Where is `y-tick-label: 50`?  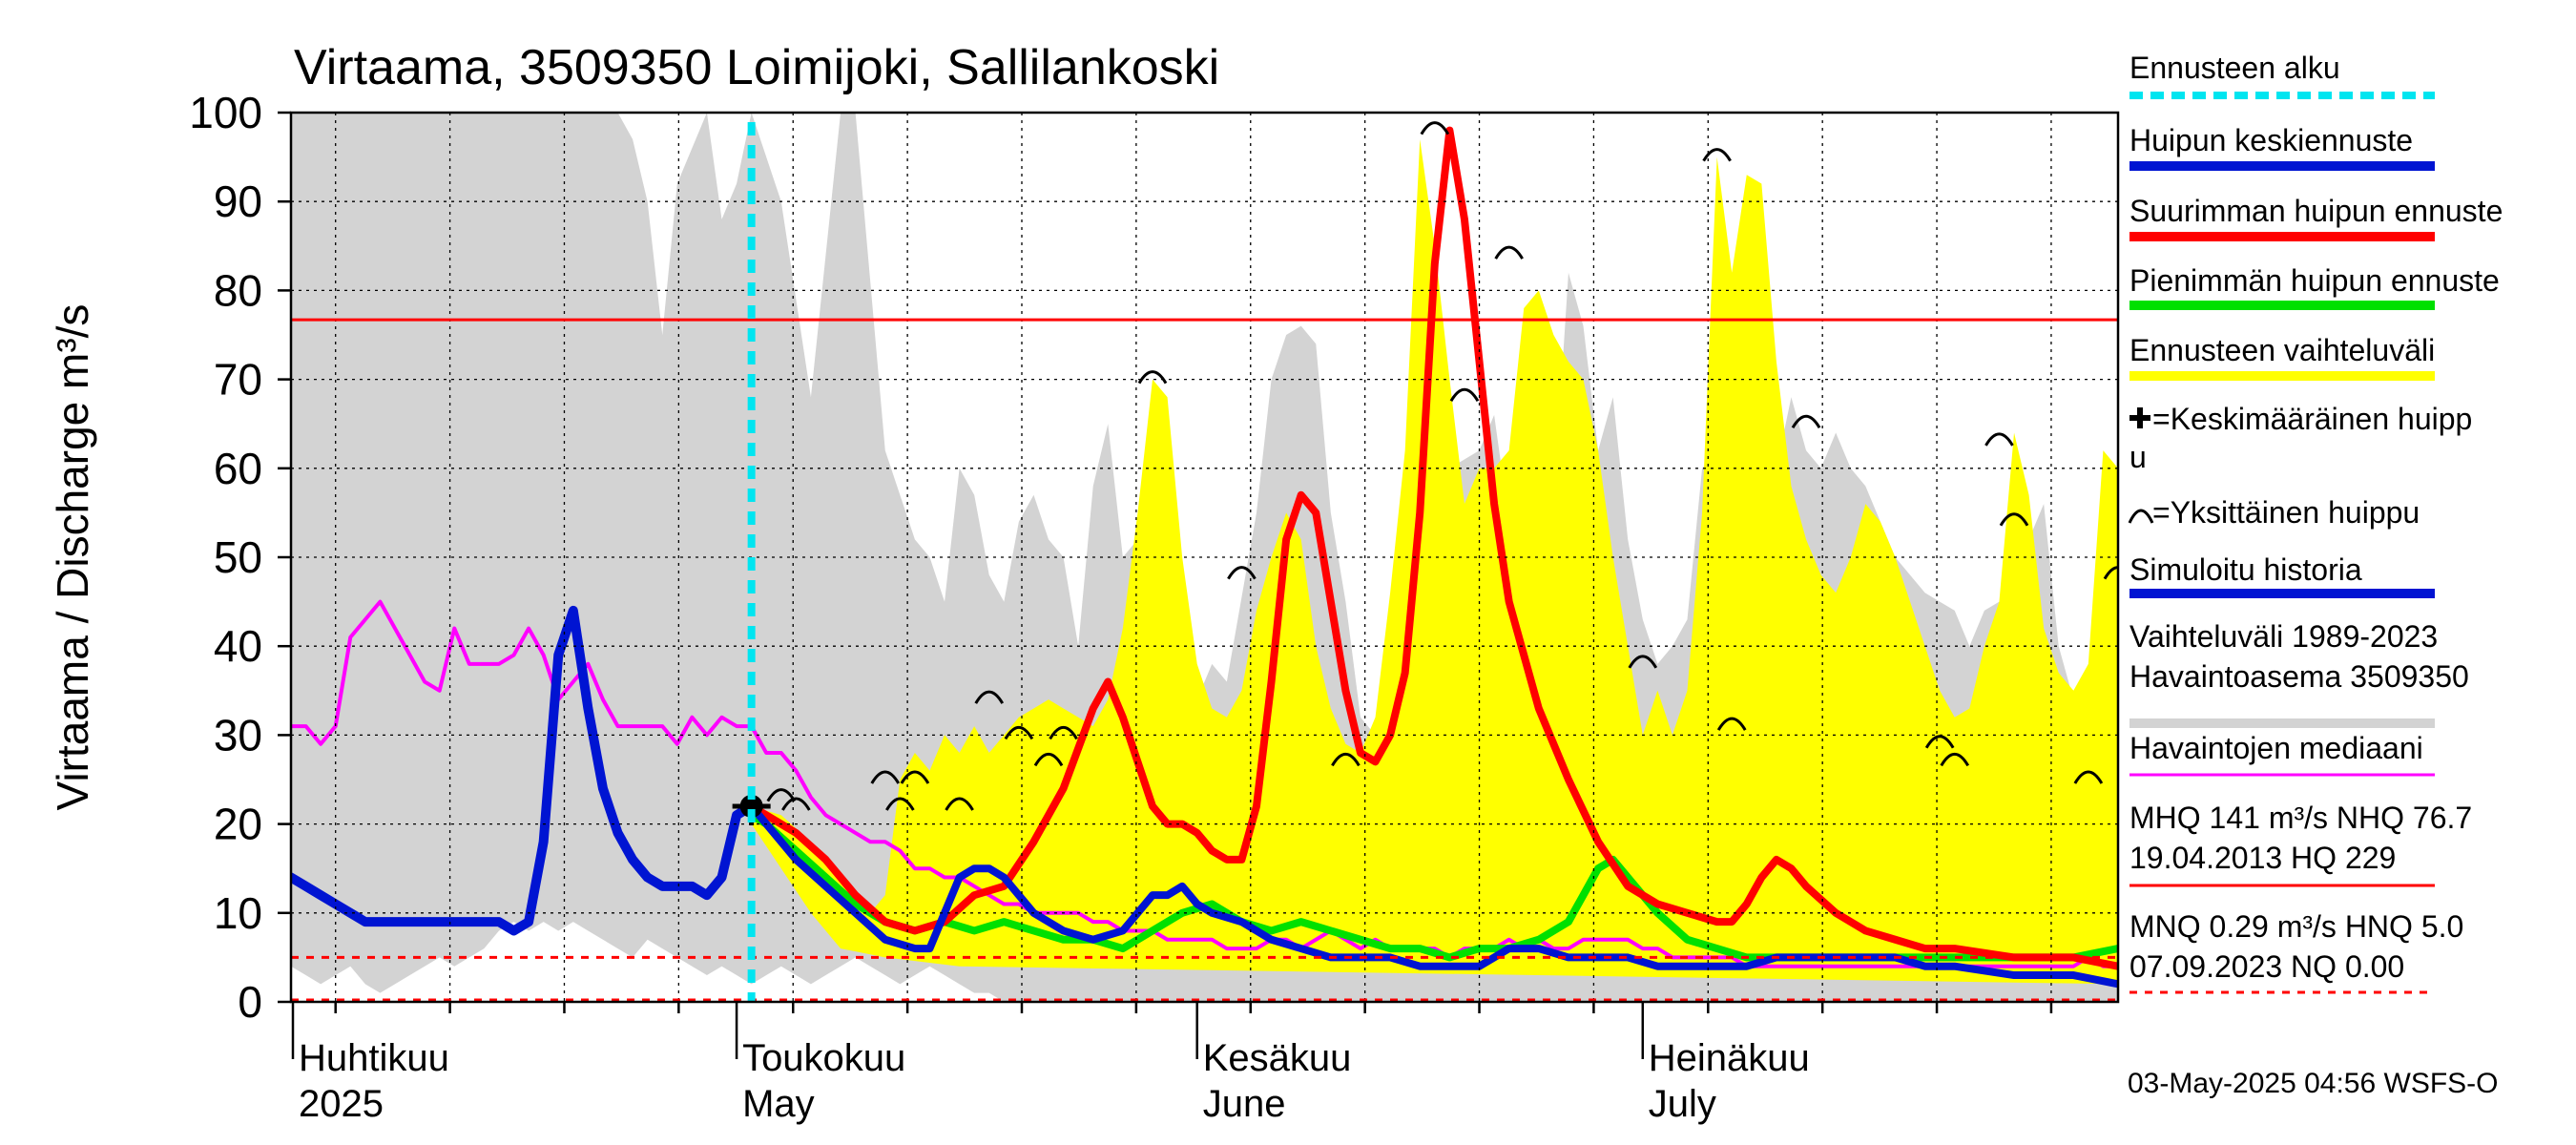
y-tick-label: 50 is located at coordinates (238, 557).